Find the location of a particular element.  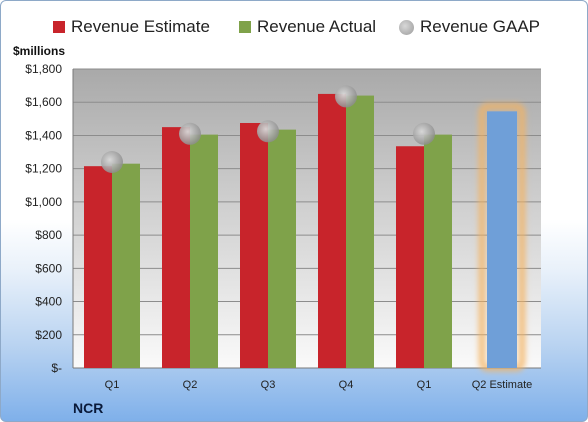

legend-label-actual: Revenue Actual is located at coordinates (317, 26).